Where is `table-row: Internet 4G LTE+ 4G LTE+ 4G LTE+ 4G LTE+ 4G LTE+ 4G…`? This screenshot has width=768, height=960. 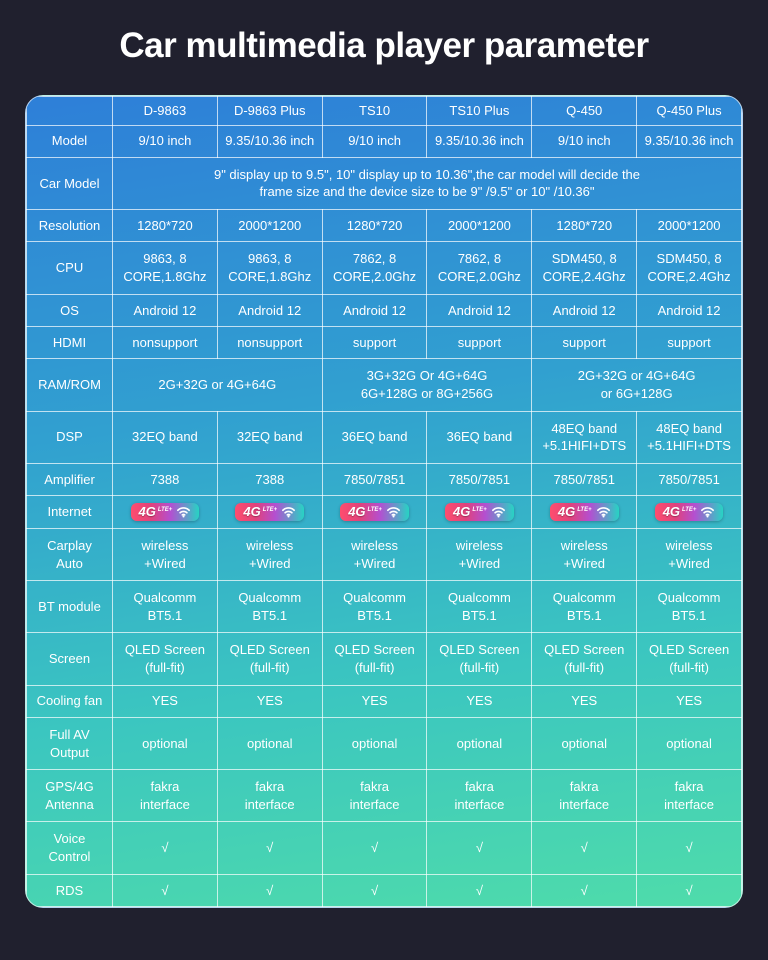 table-row: Internet 4G LTE+ 4G LTE+ 4G LTE+ 4G LTE+ 4G LTE+ 4G… is located at coordinates (384, 512).